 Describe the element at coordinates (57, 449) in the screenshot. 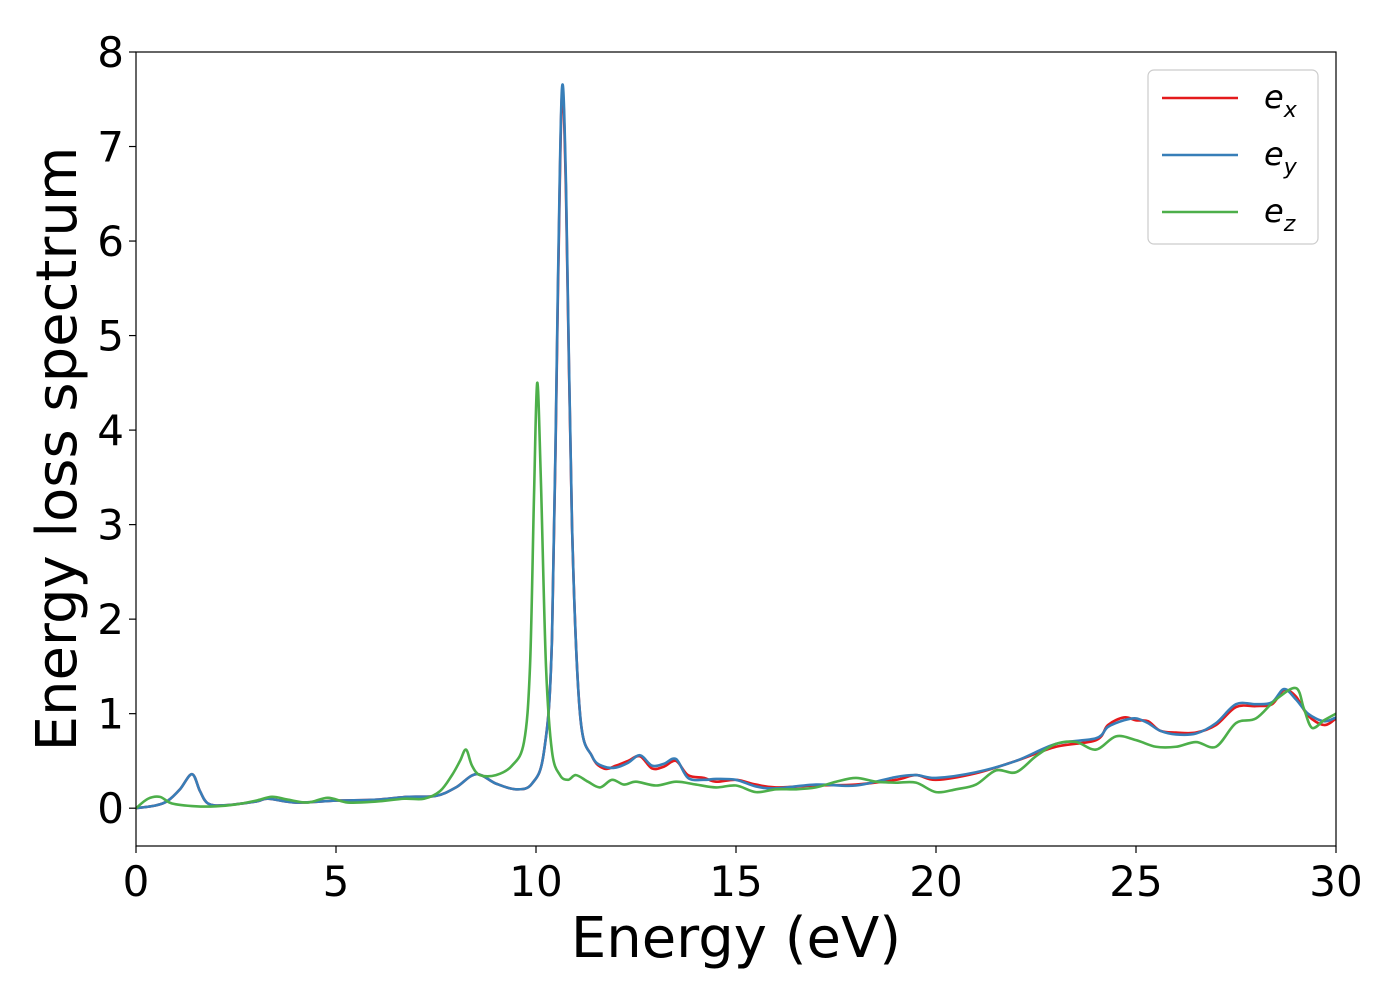

I see `y-axis-title: Energy loss spectrum` at that location.